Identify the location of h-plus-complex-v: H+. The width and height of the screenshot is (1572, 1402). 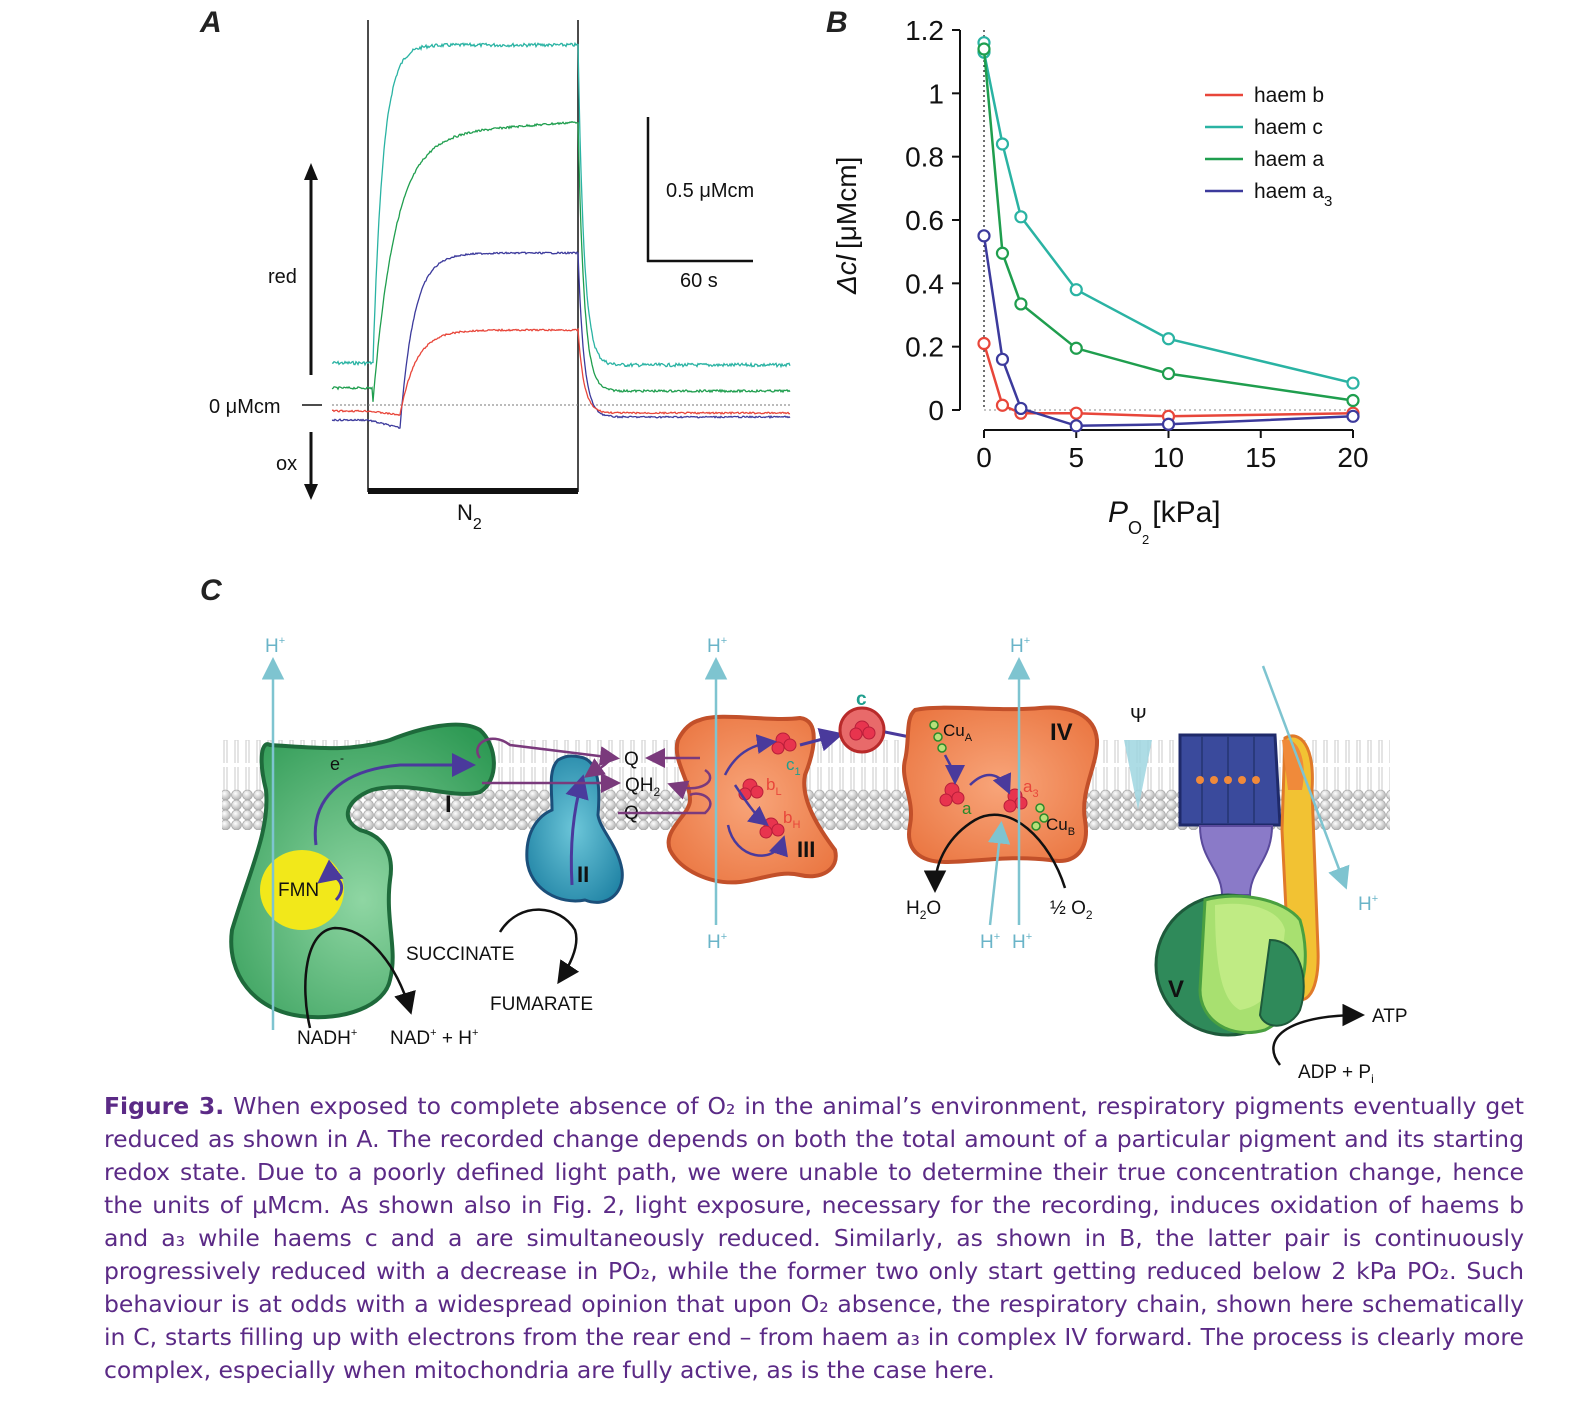
(1368, 904).